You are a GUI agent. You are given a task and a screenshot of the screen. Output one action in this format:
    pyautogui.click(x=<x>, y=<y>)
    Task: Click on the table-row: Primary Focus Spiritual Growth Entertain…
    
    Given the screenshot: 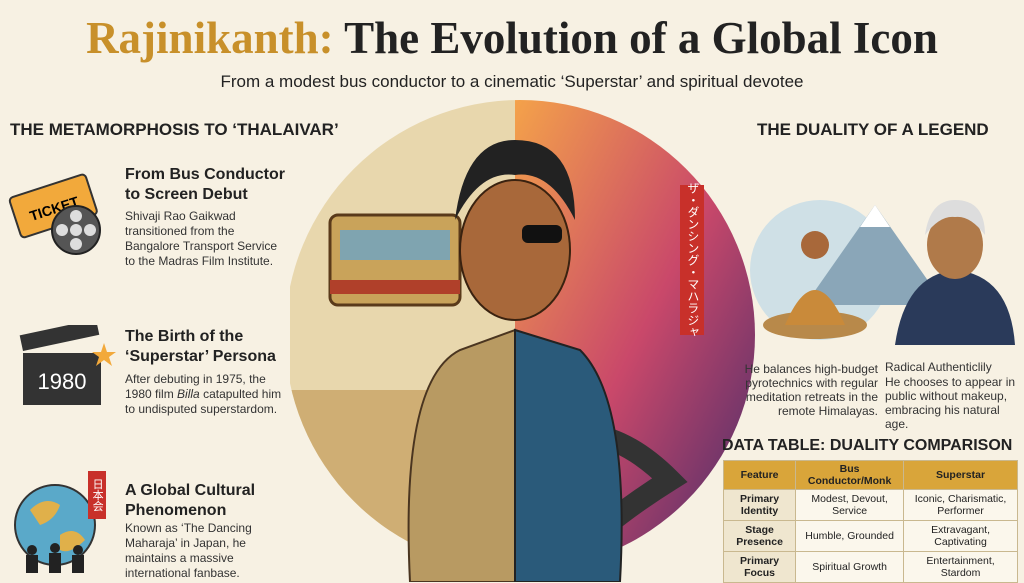 What is the action you would take?
    pyautogui.click(x=870, y=567)
    